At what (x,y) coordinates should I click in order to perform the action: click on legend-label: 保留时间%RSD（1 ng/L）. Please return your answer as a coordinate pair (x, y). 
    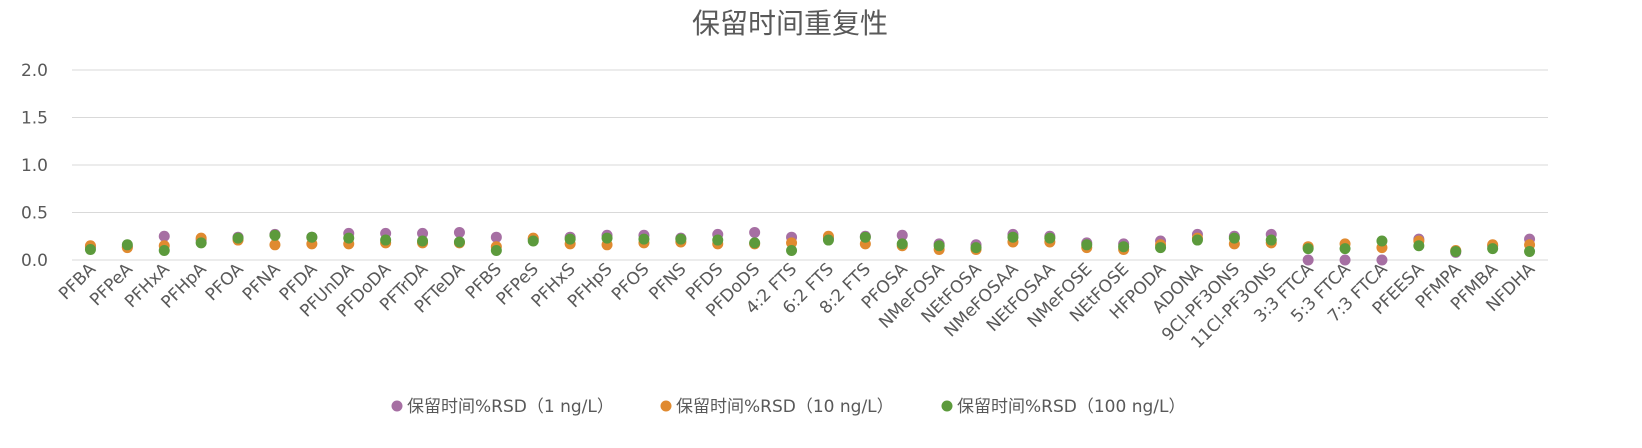
    Looking at the image, I should click on (510, 407).